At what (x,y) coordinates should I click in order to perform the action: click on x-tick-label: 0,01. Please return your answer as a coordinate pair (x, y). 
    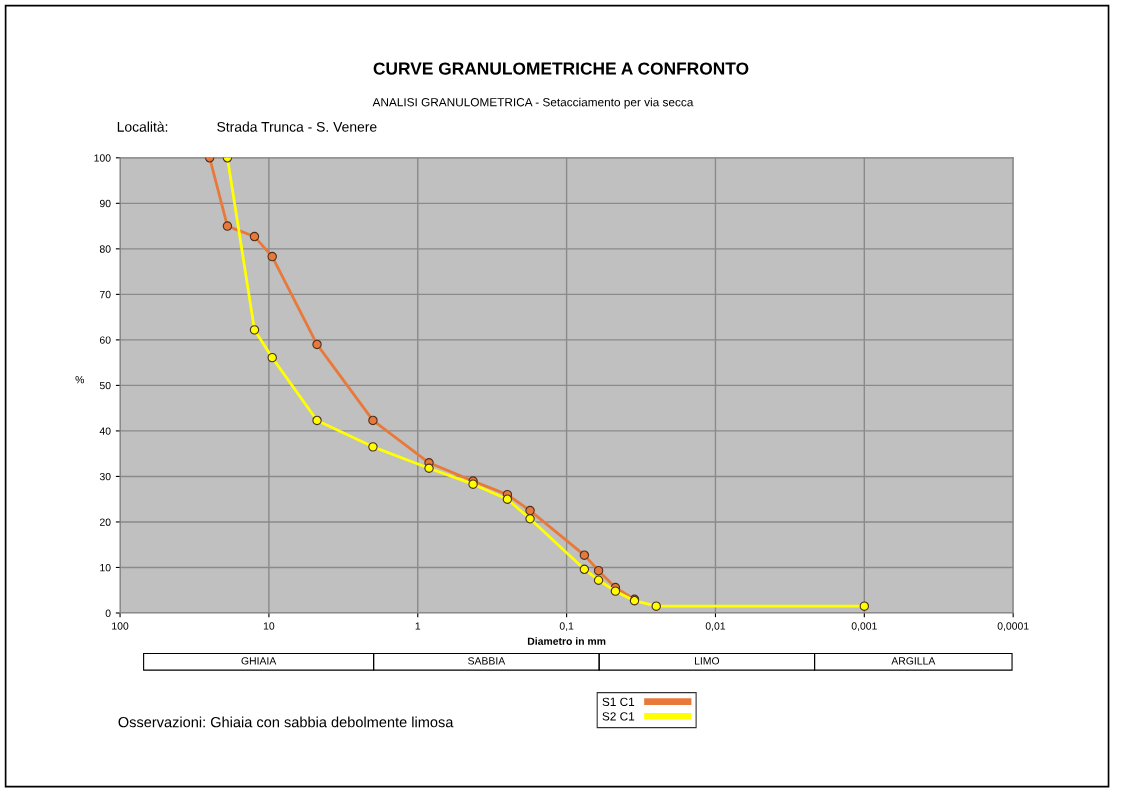
    Looking at the image, I should click on (715, 626).